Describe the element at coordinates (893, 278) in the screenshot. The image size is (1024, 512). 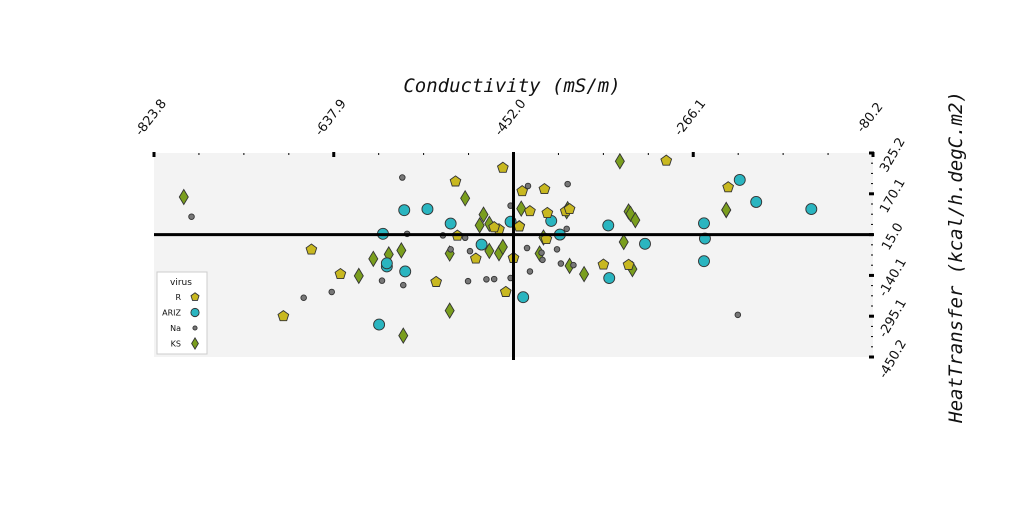
I see `y-tick-label: -140.1` at that location.